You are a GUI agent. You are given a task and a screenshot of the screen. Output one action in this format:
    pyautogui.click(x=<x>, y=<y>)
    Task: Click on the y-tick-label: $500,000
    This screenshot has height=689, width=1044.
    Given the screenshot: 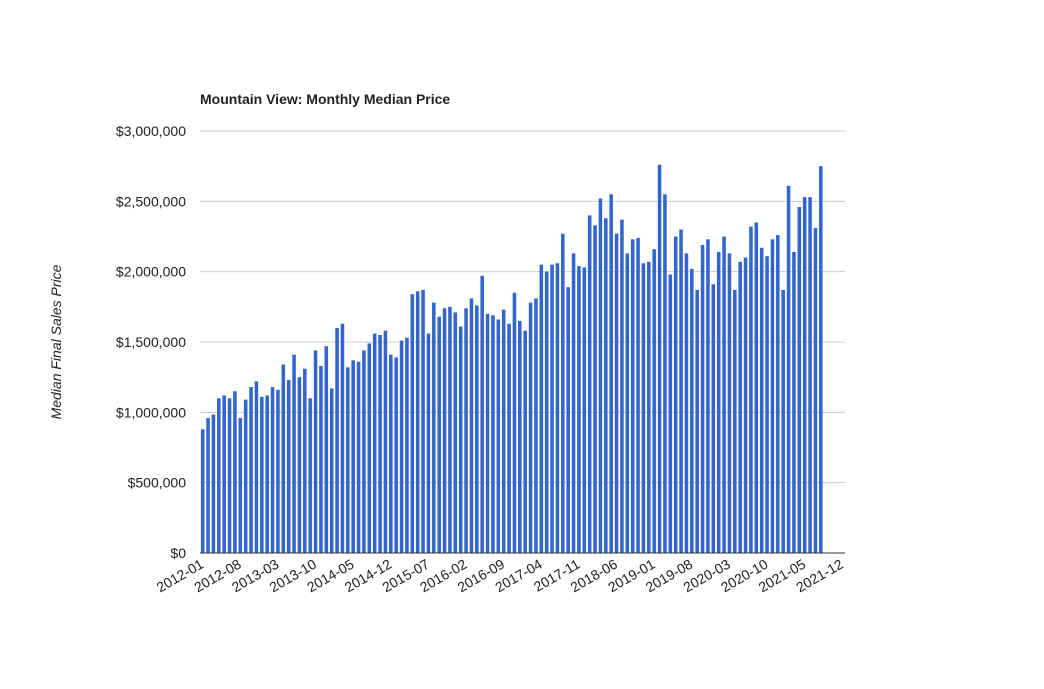 What is the action you would take?
    pyautogui.click(x=157, y=483)
    